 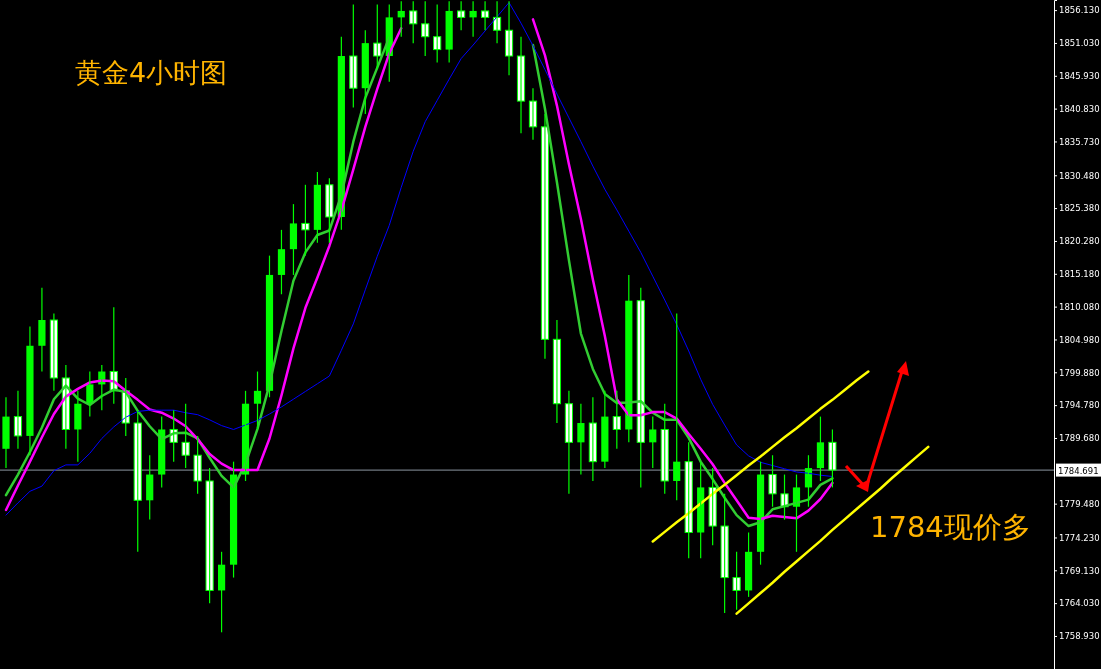 I want to click on y-tick-label: 1804.980, so click(x=1079, y=339).